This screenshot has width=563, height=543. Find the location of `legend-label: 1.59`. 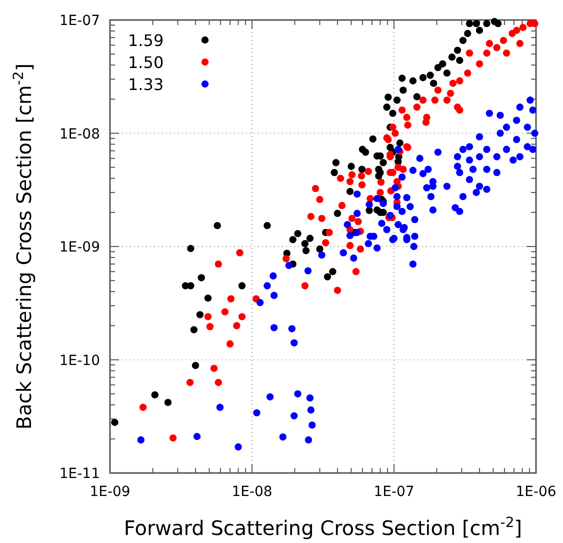

legend-label: 1.59 is located at coordinates (146, 40).